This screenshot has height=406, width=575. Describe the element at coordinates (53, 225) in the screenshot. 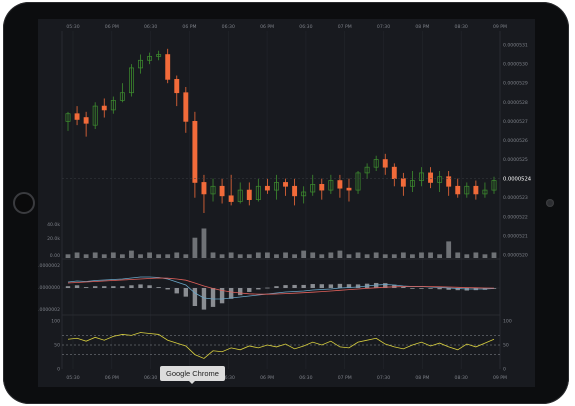

I see `volume-label: 40.0k` at that location.